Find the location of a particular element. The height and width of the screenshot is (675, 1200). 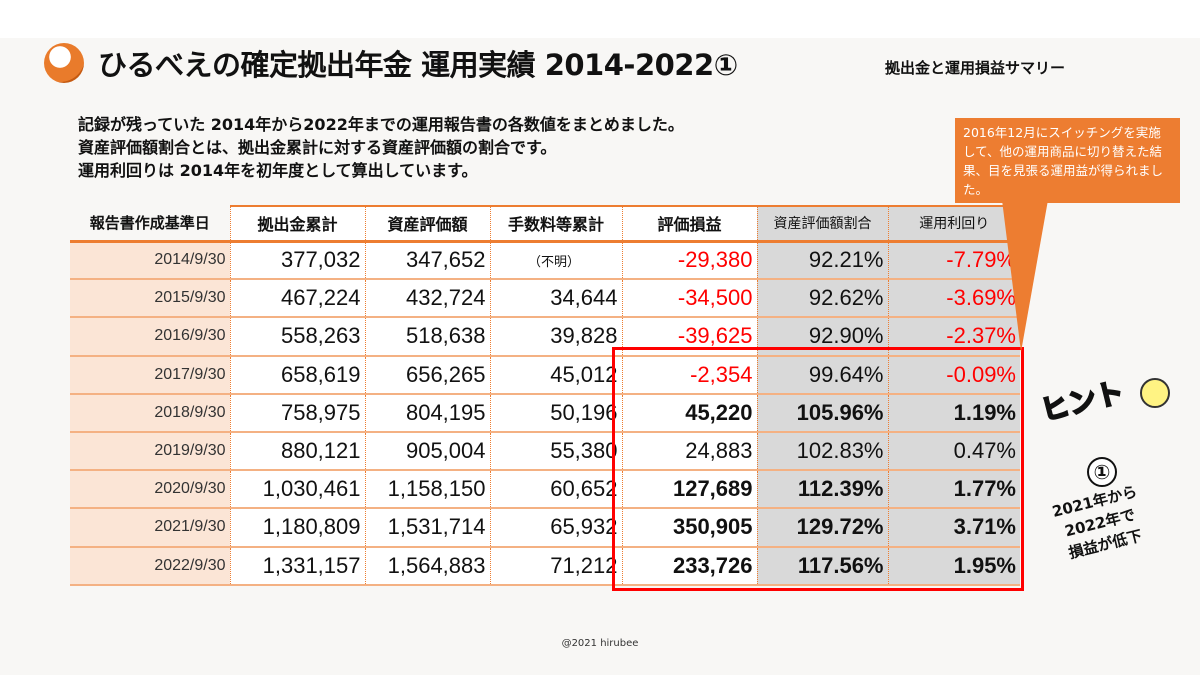

cell-pl: -29,380 is located at coordinates (689, 261).